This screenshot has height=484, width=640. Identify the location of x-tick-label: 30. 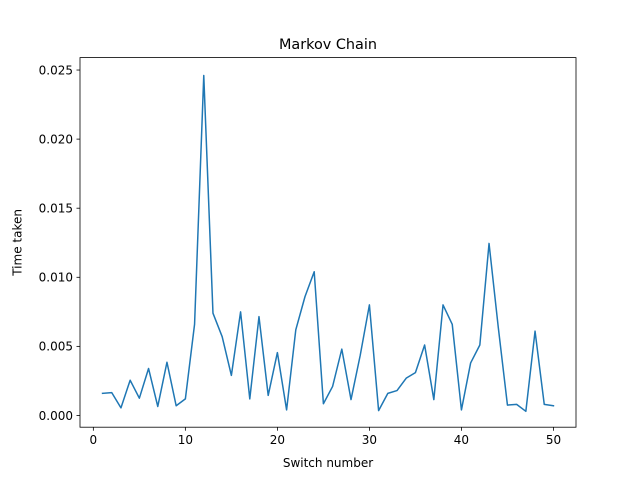
(369, 440).